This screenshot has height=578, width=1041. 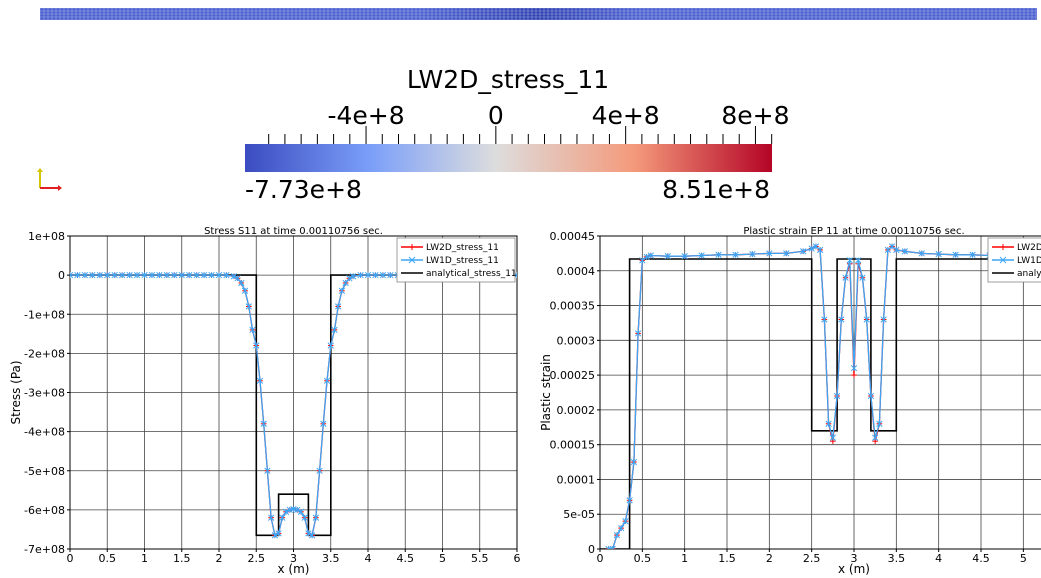 What do you see at coordinates (576, 410) in the screenshot?
I see `y-tick-label: 0.0002` at bounding box center [576, 410].